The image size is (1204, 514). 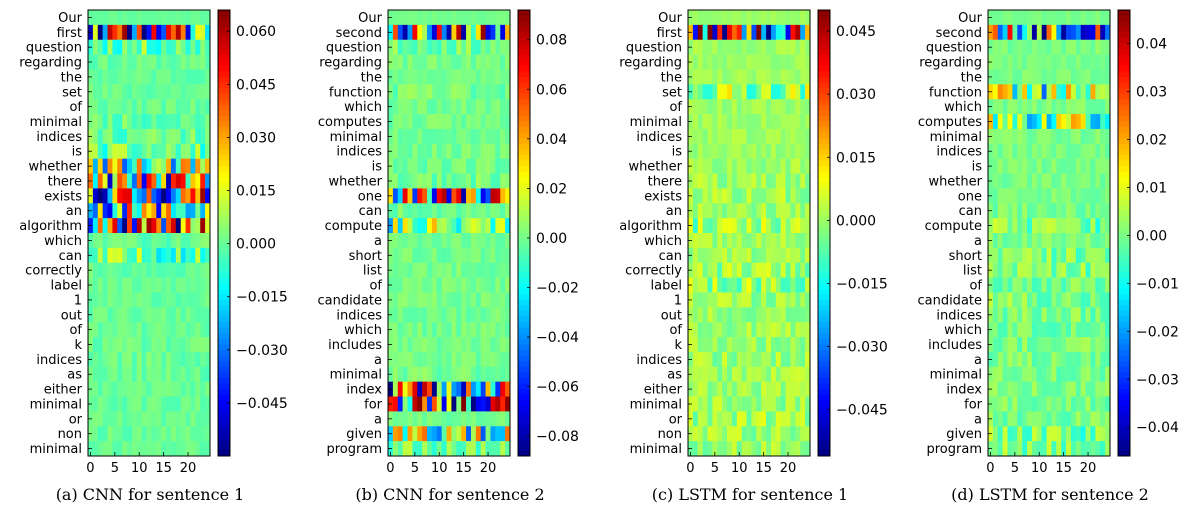 What do you see at coordinates (557, 289) in the screenshot?
I see `colorbar-tick-label: −0.02` at bounding box center [557, 289].